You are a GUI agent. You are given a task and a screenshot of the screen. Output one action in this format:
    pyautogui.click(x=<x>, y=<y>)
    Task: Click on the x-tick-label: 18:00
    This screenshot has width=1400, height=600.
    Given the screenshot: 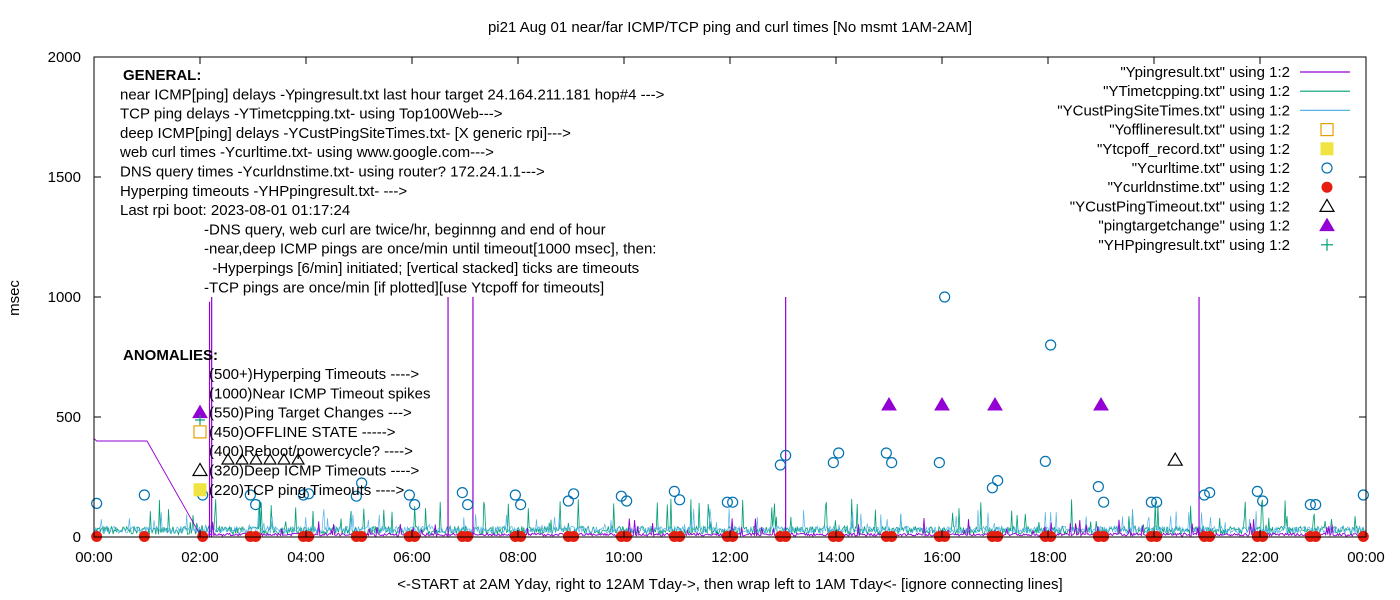 What is the action you would take?
    pyautogui.click(x=1048, y=557)
    